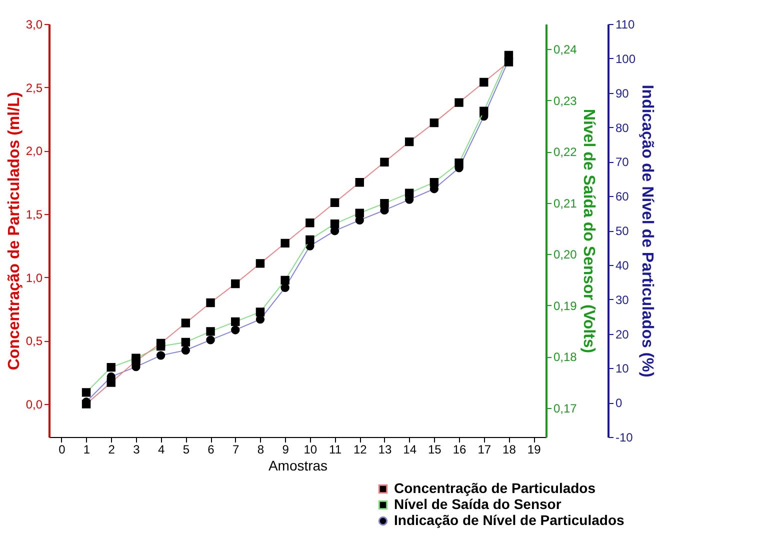 The height and width of the screenshot is (548, 775). What do you see at coordinates (62, 449) in the screenshot?
I see `x-tick-label: 0` at bounding box center [62, 449].